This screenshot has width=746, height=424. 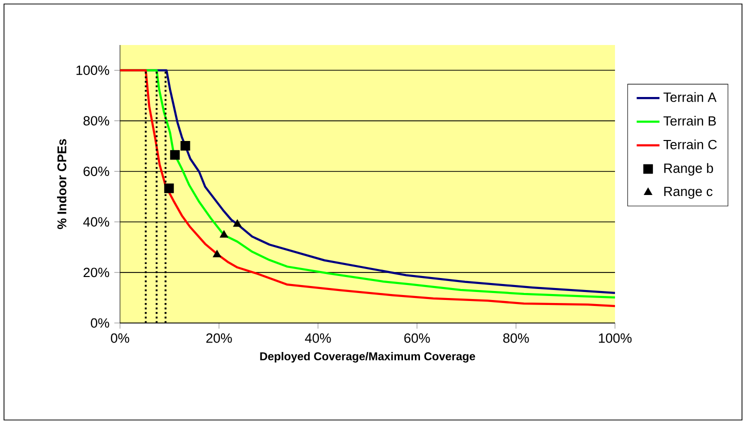 What do you see at coordinates (689, 169) in the screenshot?
I see `legend-label: Range b` at bounding box center [689, 169].